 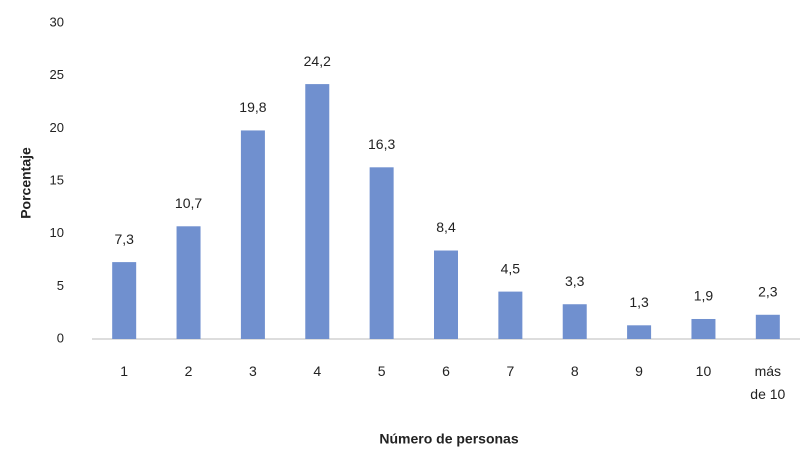 What do you see at coordinates (26, 183) in the screenshot?
I see `y-axis-title: Porcentaje` at bounding box center [26, 183].